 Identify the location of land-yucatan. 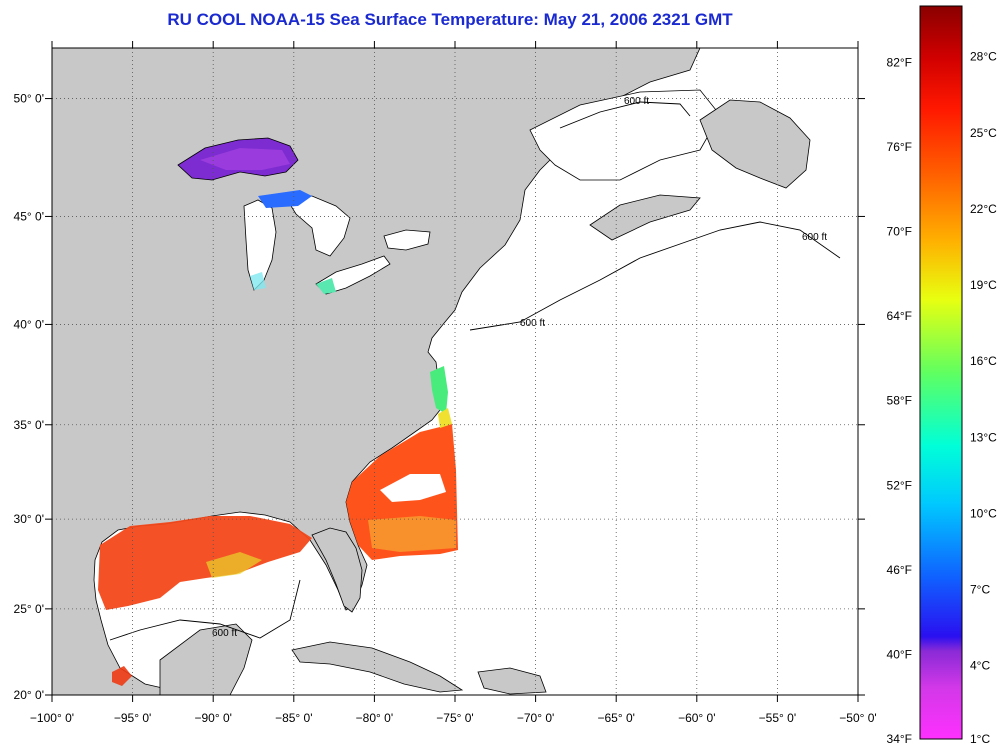
(206, 659).